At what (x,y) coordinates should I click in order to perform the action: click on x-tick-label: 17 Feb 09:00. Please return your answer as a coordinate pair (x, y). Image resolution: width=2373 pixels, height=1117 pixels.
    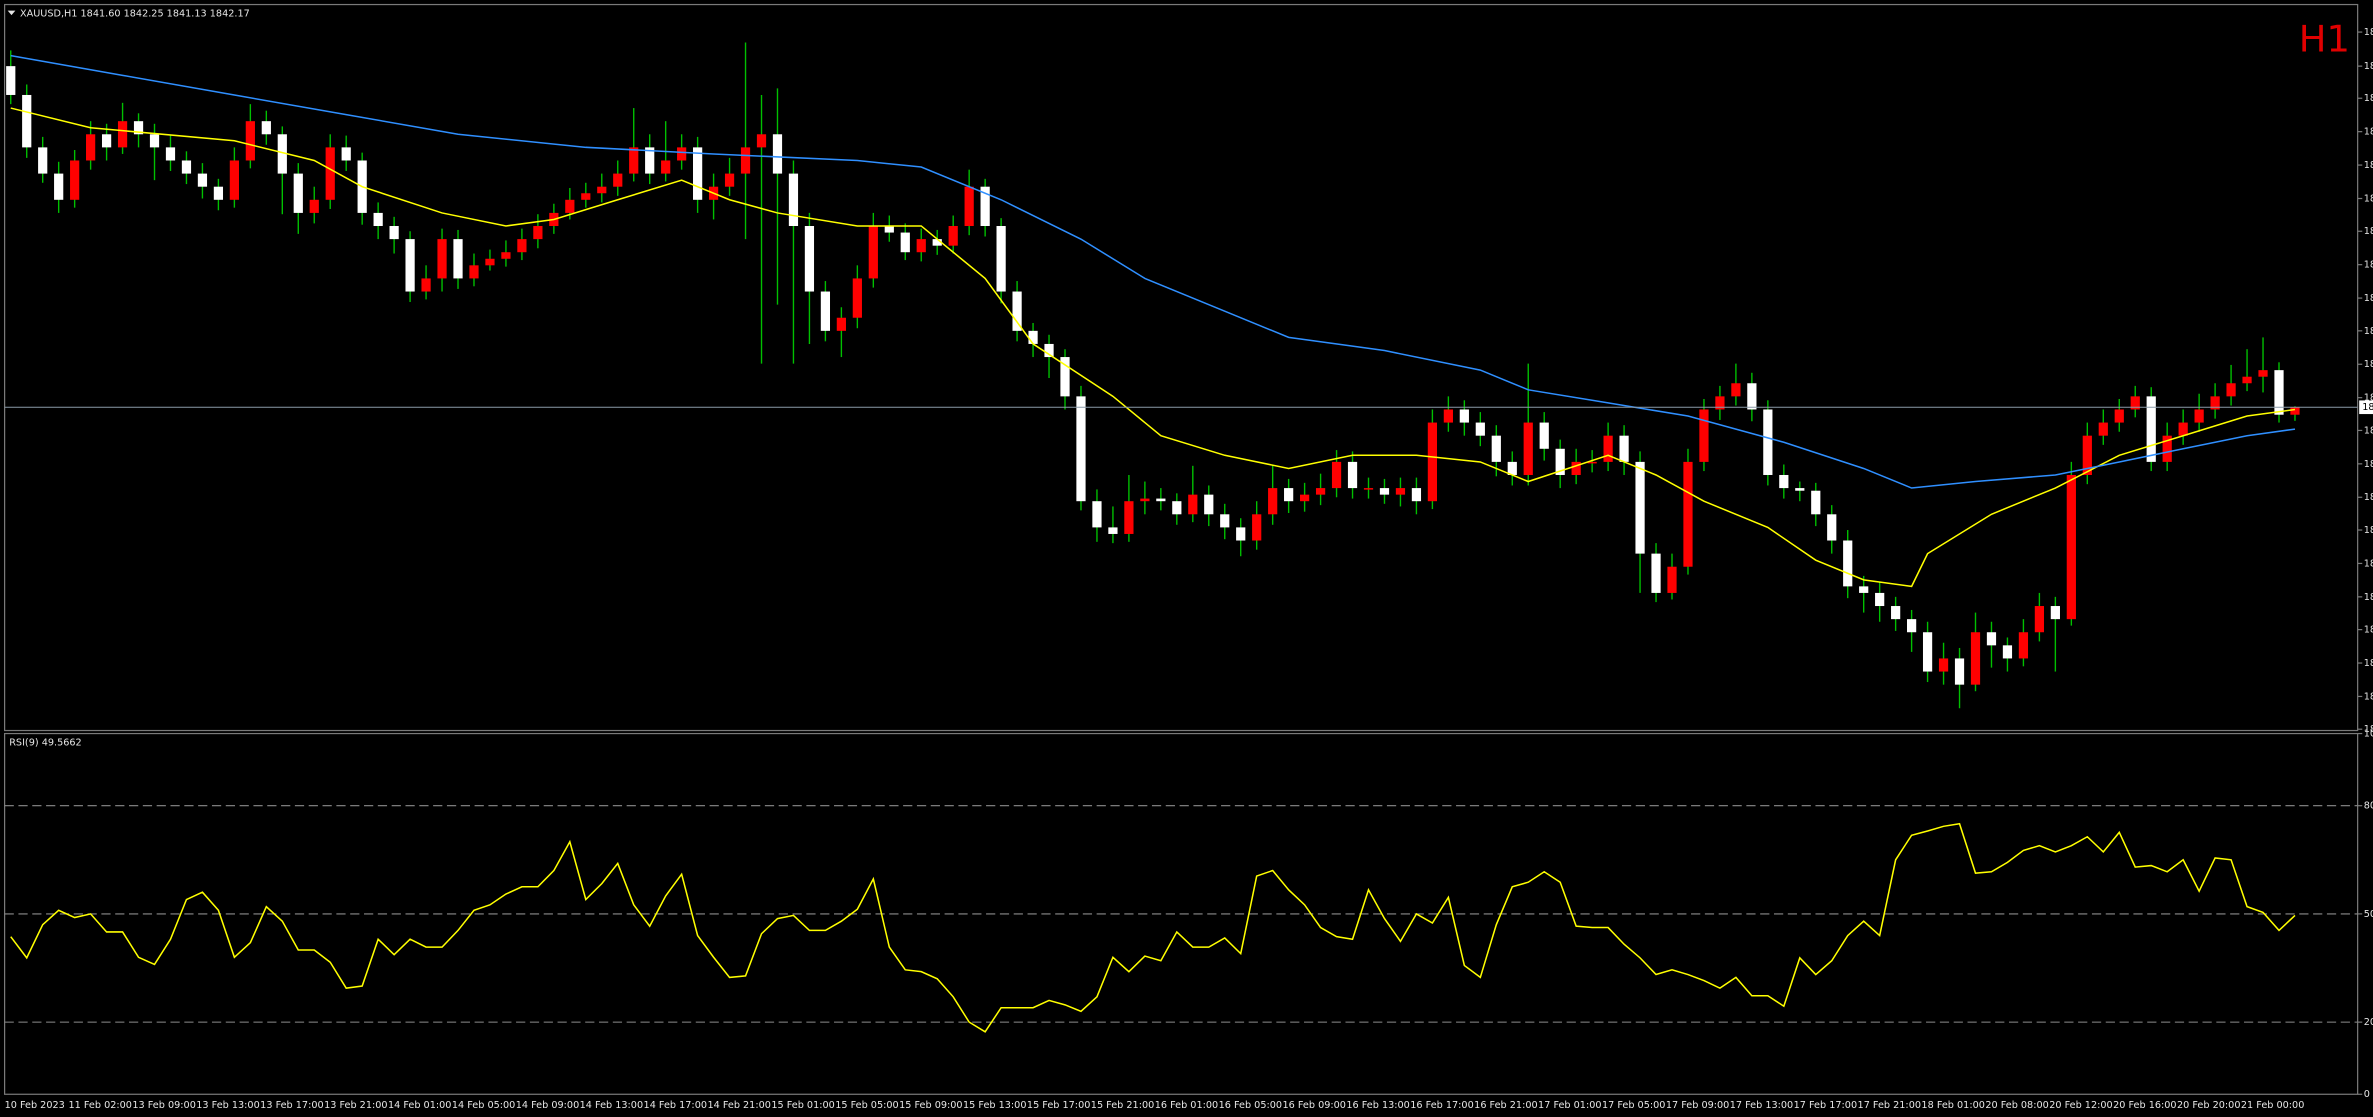
    Looking at the image, I should click on (1697, 1105).